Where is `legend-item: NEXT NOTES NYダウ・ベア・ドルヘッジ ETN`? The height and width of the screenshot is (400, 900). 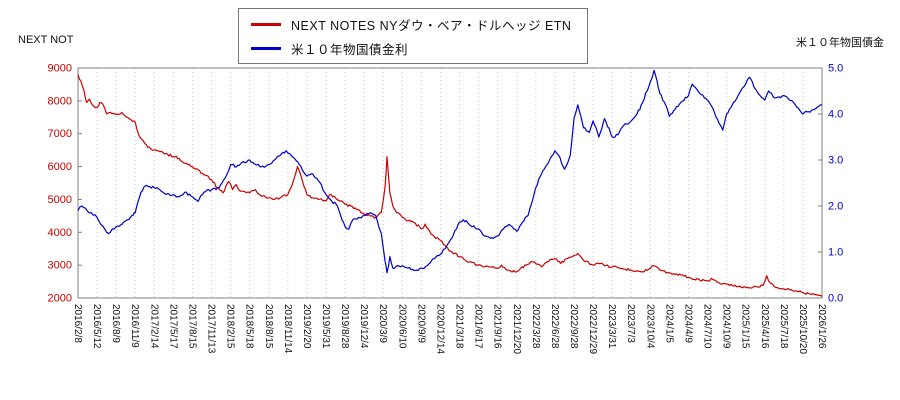
legend-item: NEXT NOTES NYダウ・ベア・ドルヘッジ ETN is located at coordinates (411, 24).